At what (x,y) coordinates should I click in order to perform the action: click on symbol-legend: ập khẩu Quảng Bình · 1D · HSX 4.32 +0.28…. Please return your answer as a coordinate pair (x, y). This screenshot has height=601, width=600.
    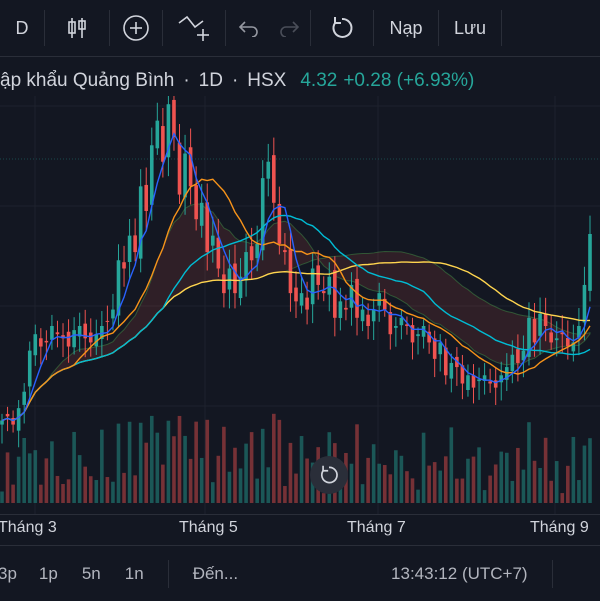
    Looking at the image, I should click on (237, 81).